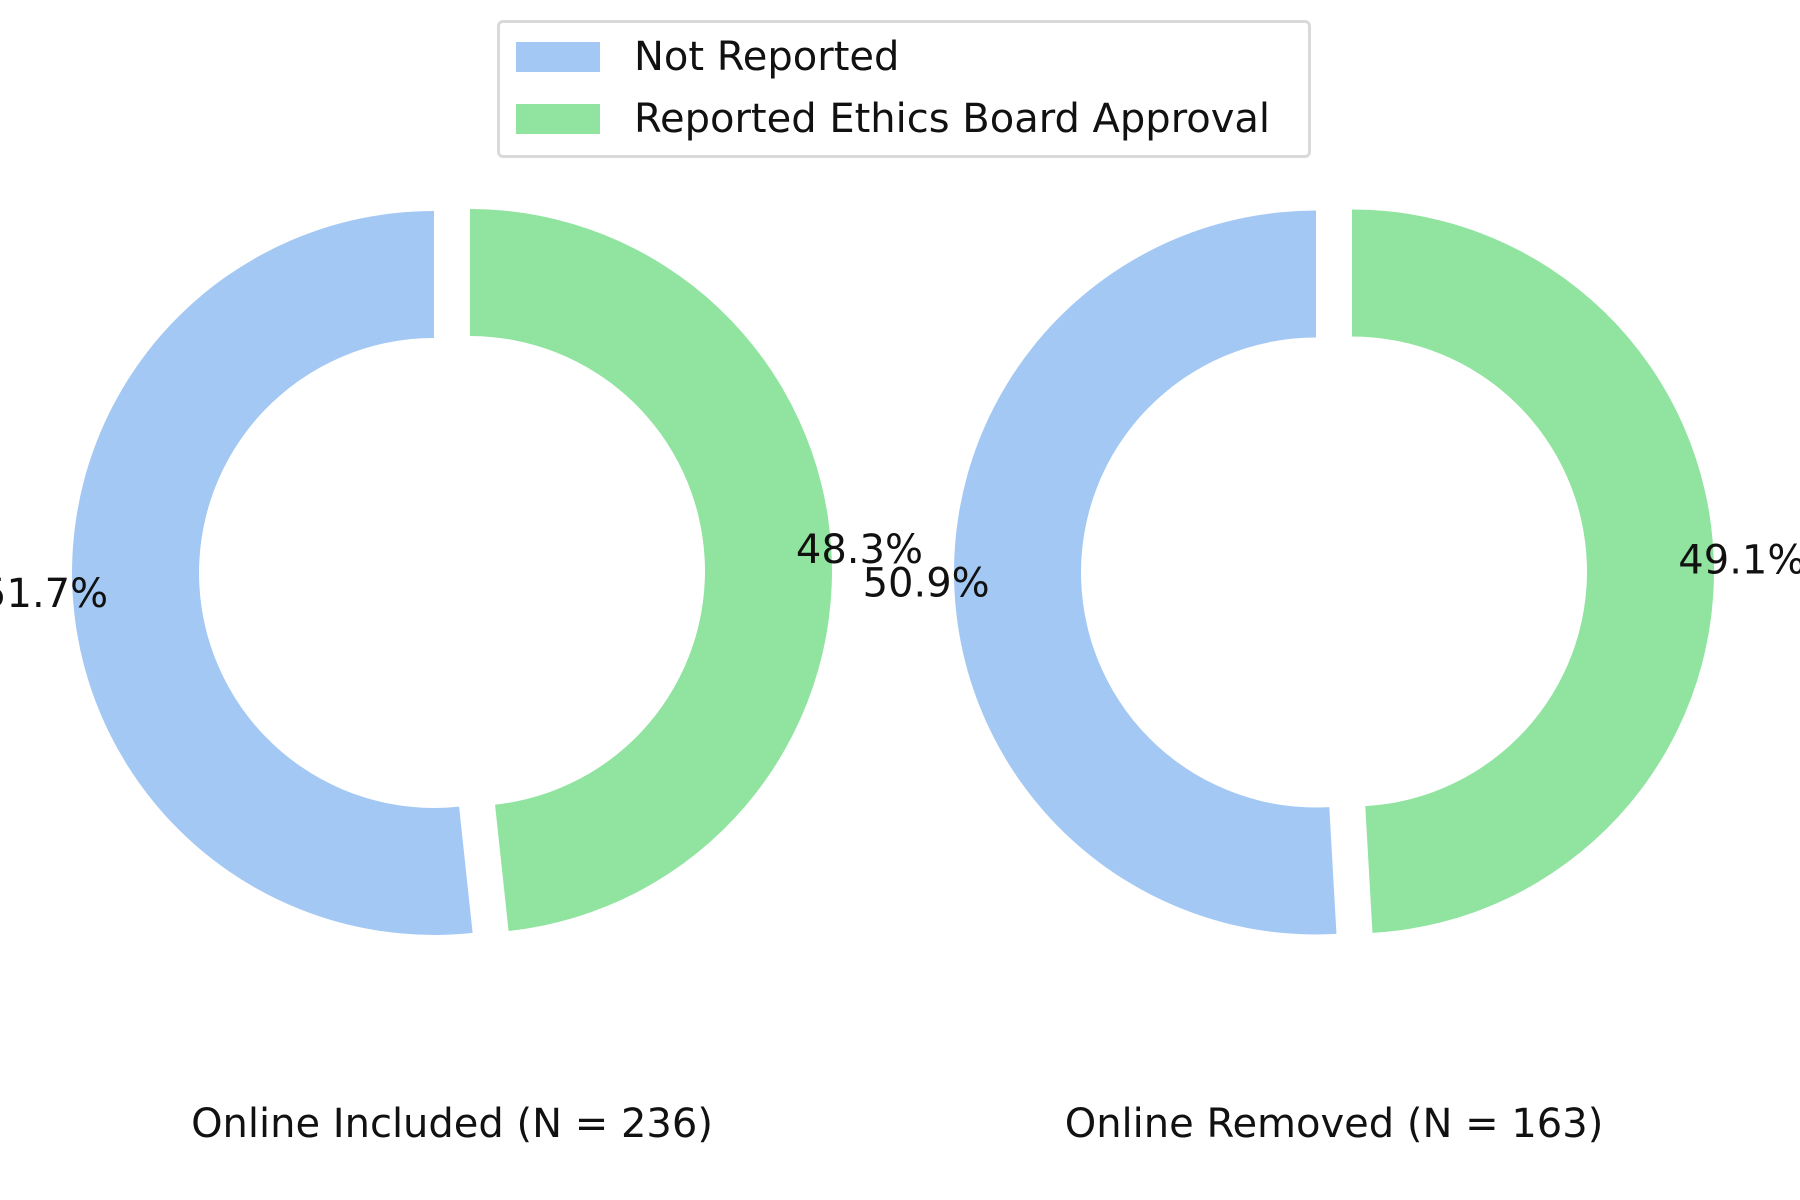 The height and width of the screenshot is (1200, 1800). Describe the element at coordinates (54, 594) in the screenshot. I see `percent-label-not-reported: 51.7%` at that location.